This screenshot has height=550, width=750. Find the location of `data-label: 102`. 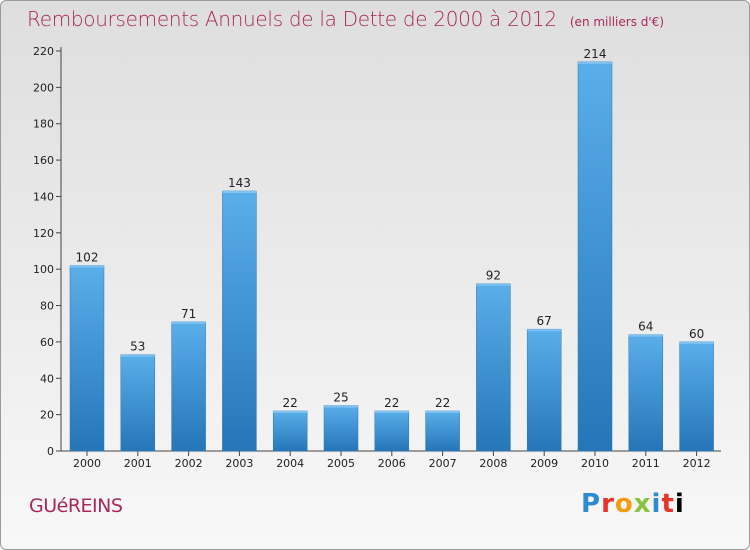

data-label: 102 is located at coordinates (87, 258).